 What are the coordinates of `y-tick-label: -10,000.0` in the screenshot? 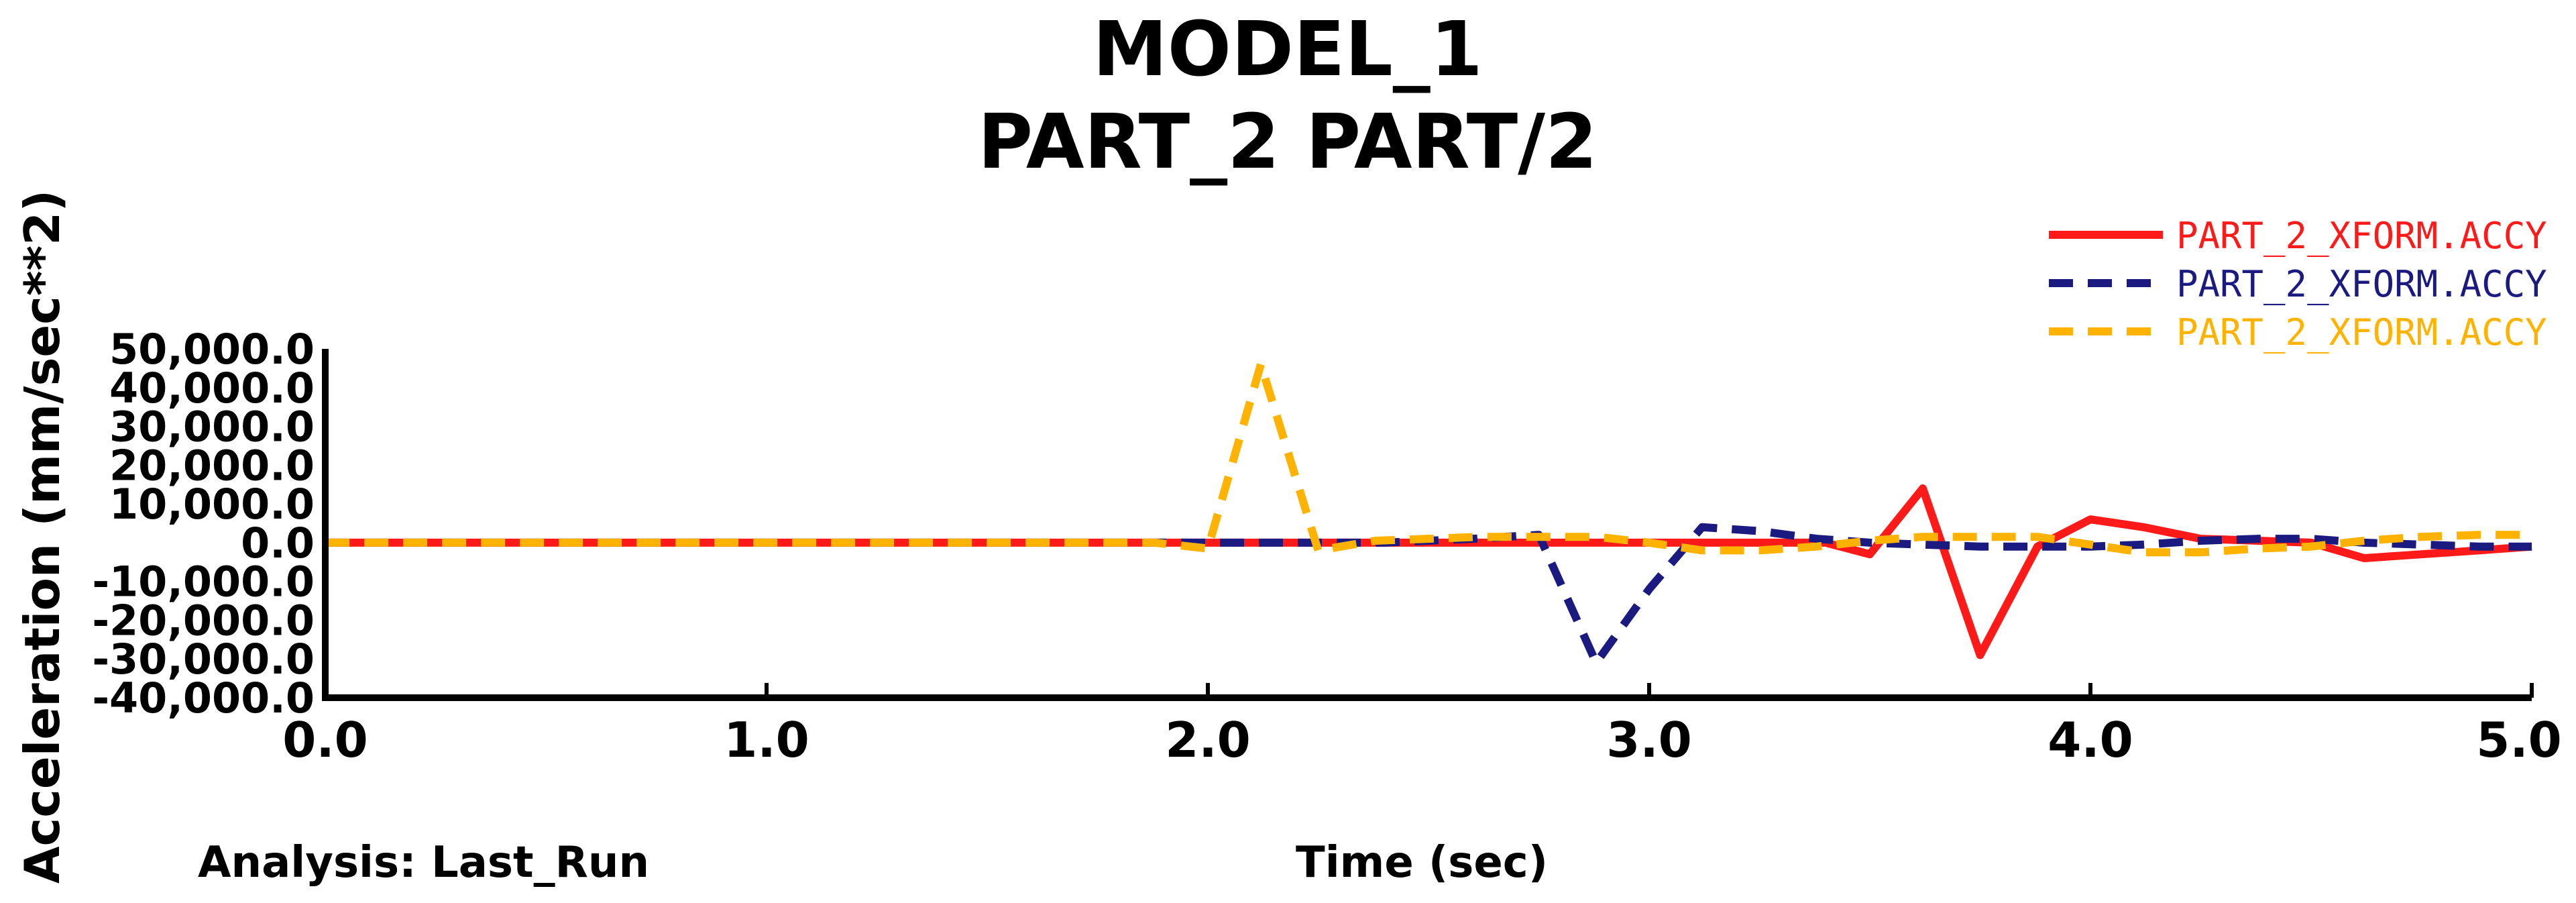 It's located at (203, 581).